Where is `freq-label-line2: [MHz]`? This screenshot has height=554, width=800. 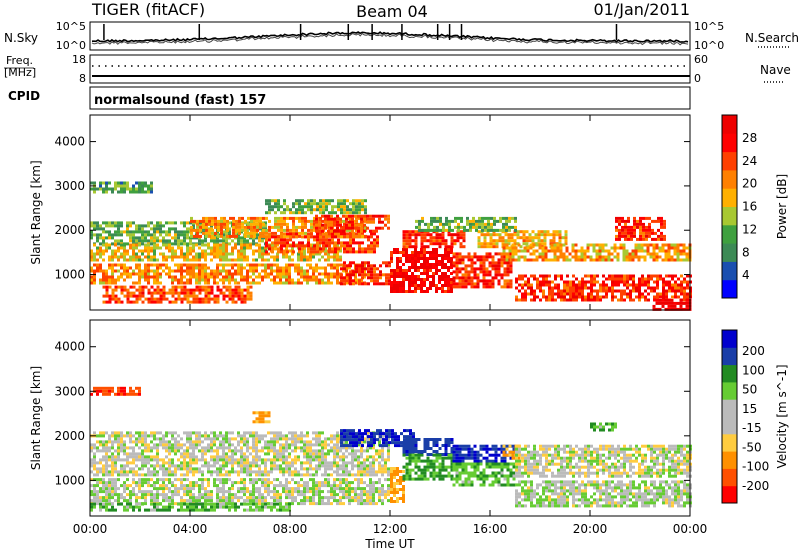 freq-label-line2: [MHz] is located at coordinates (20, 72).